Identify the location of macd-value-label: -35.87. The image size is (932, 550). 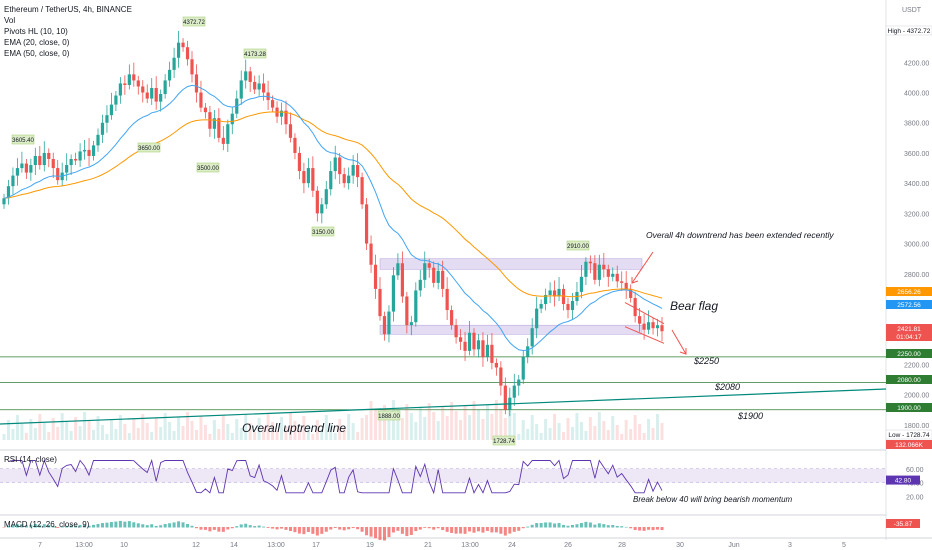
(903, 524).